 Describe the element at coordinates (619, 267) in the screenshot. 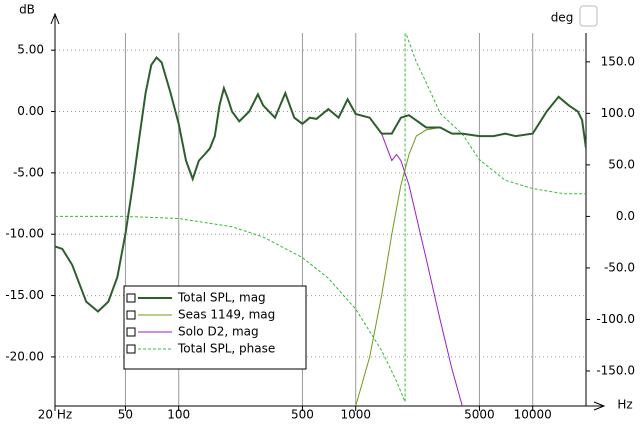

I see `y2-tick-label: -50.0` at that location.